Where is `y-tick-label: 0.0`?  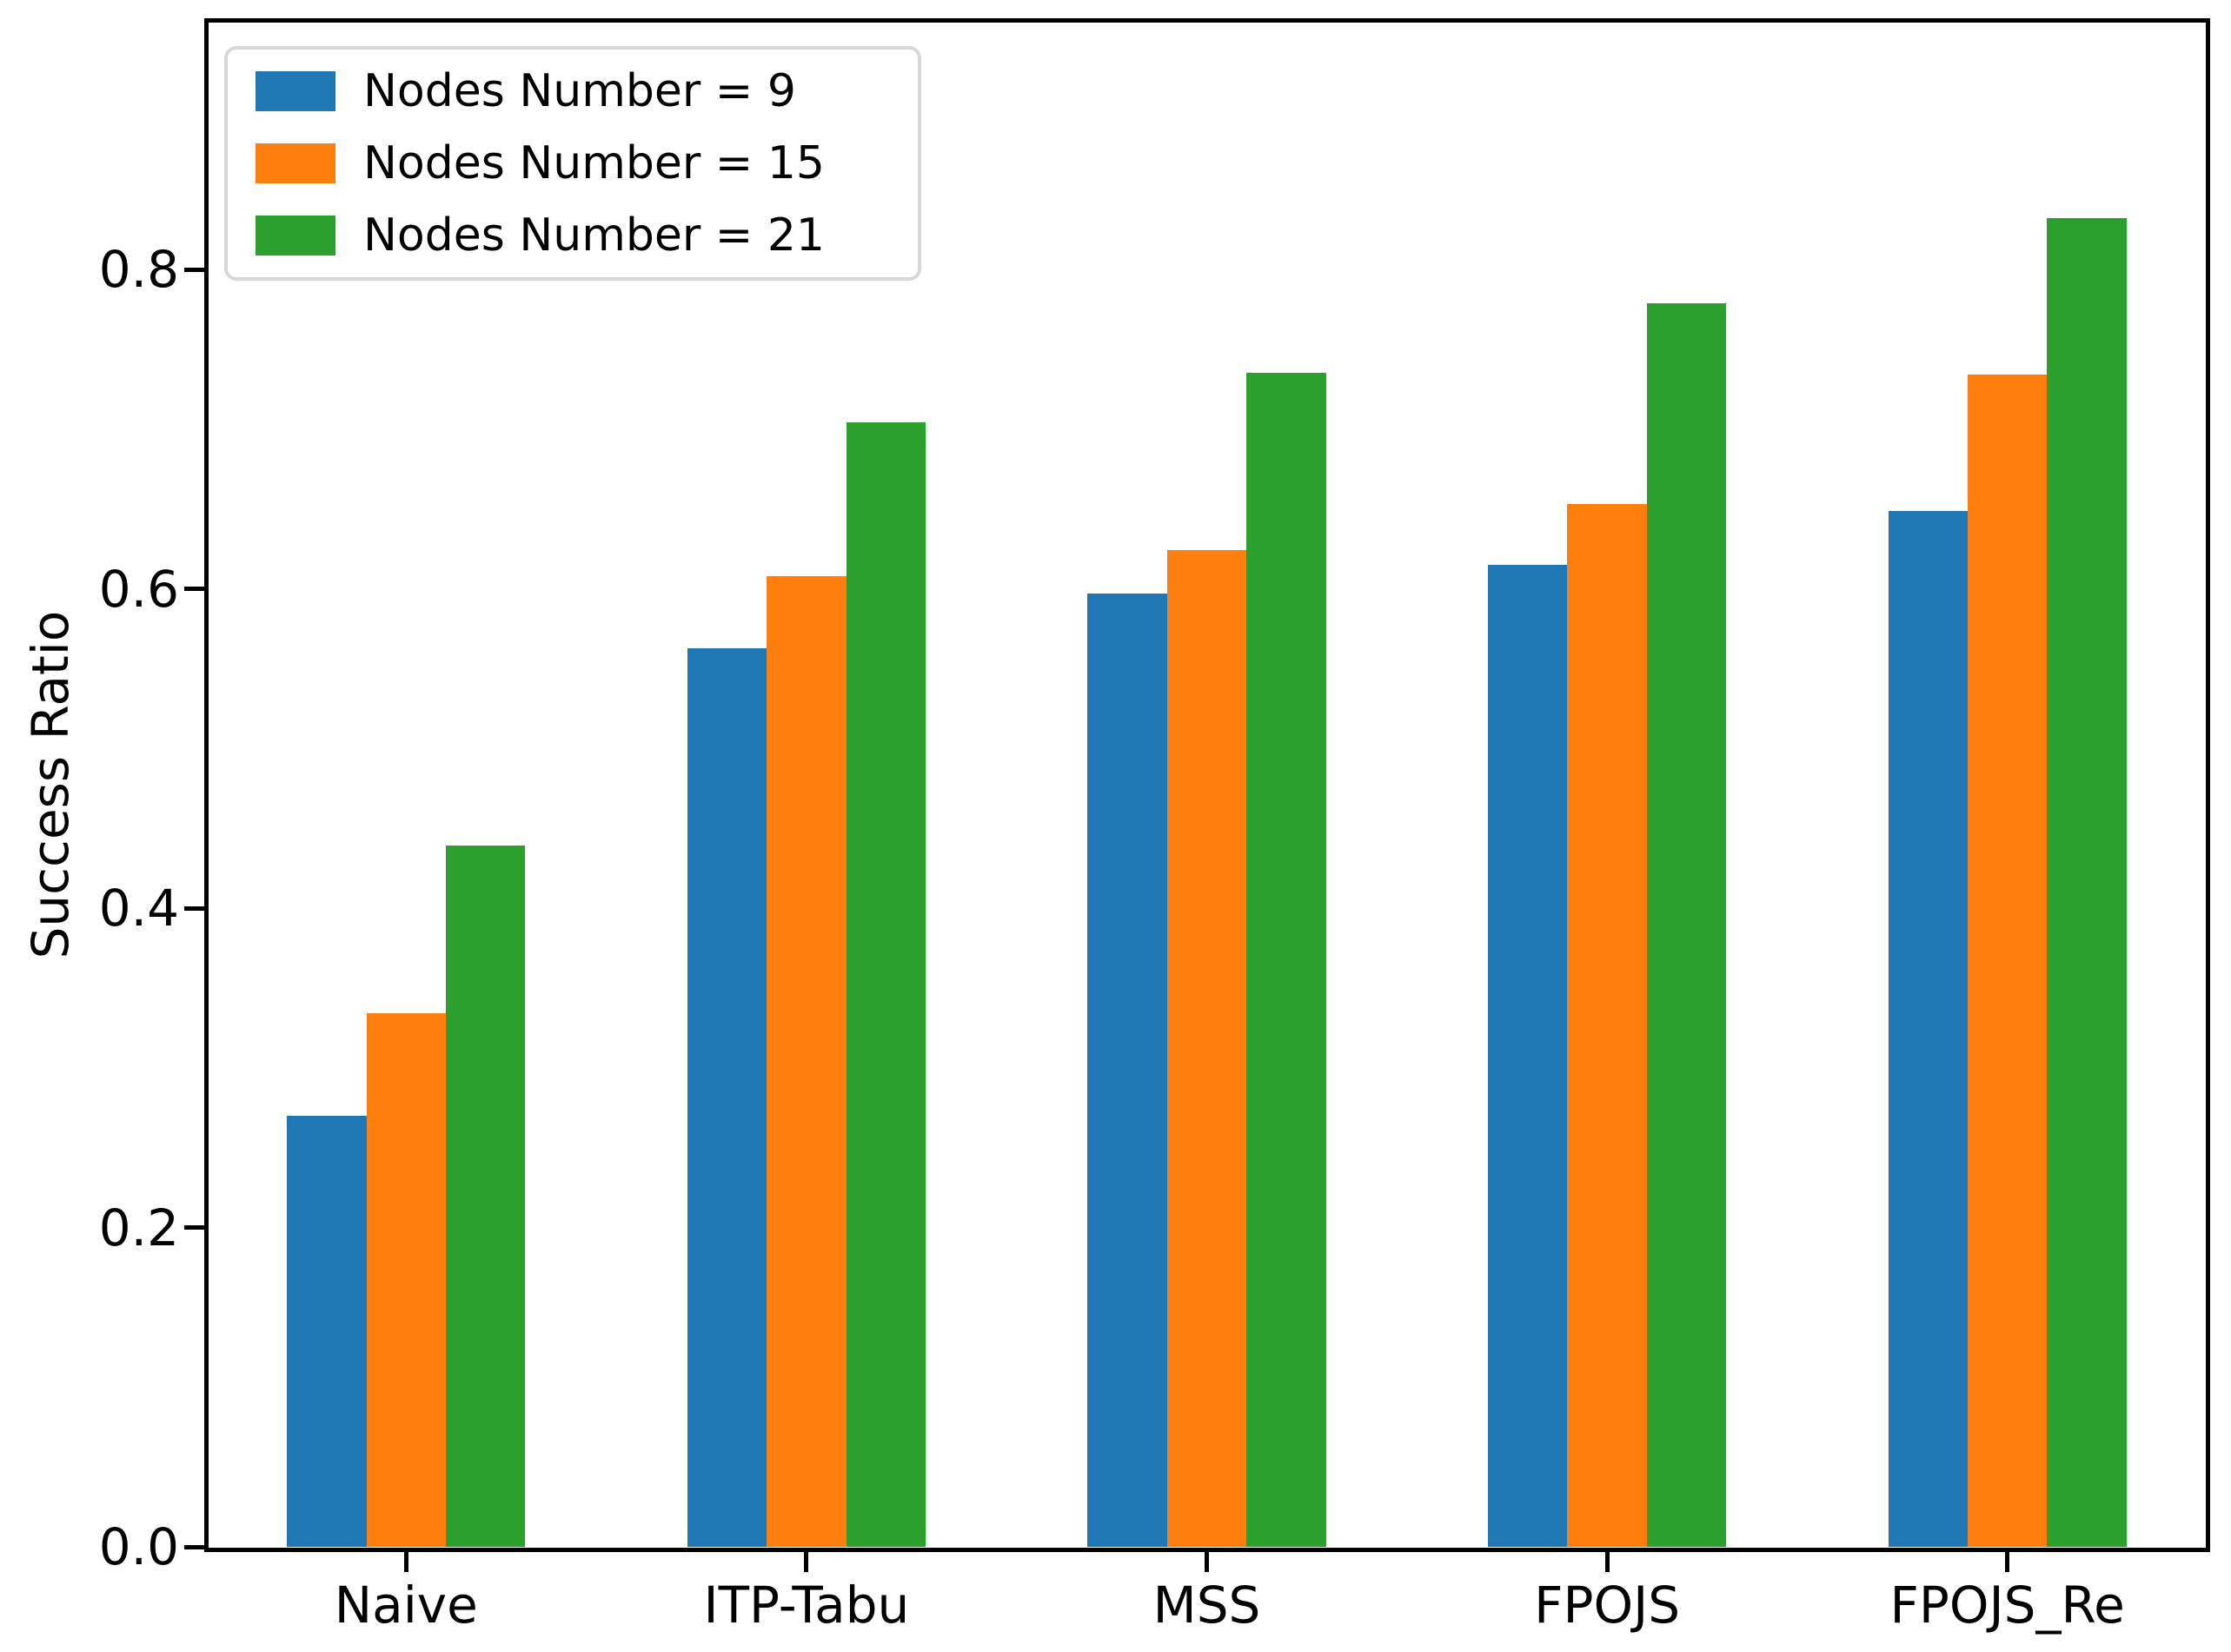
y-tick-label: 0.0 is located at coordinates (139, 1546).